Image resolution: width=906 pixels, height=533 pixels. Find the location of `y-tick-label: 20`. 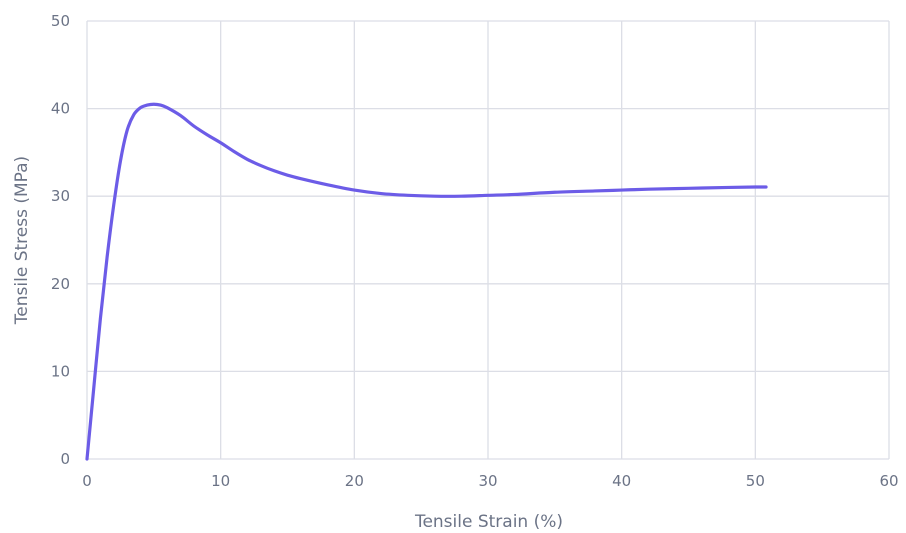

y-tick-label: 20 is located at coordinates (60, 284).